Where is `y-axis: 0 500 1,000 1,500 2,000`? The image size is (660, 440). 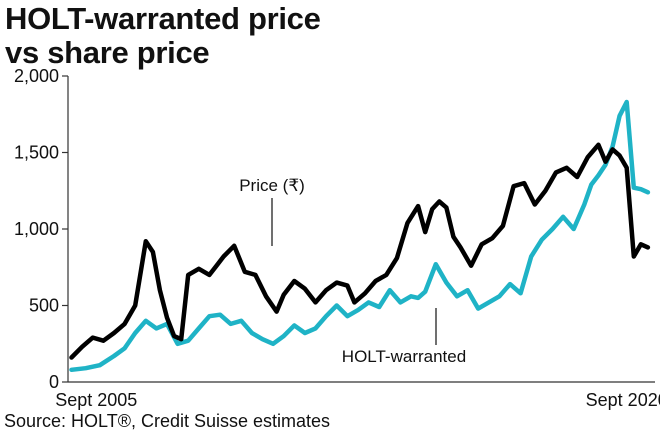 y-axis: 0 500 1,000 1,500 2,000 is located at coordinates (41, 229).